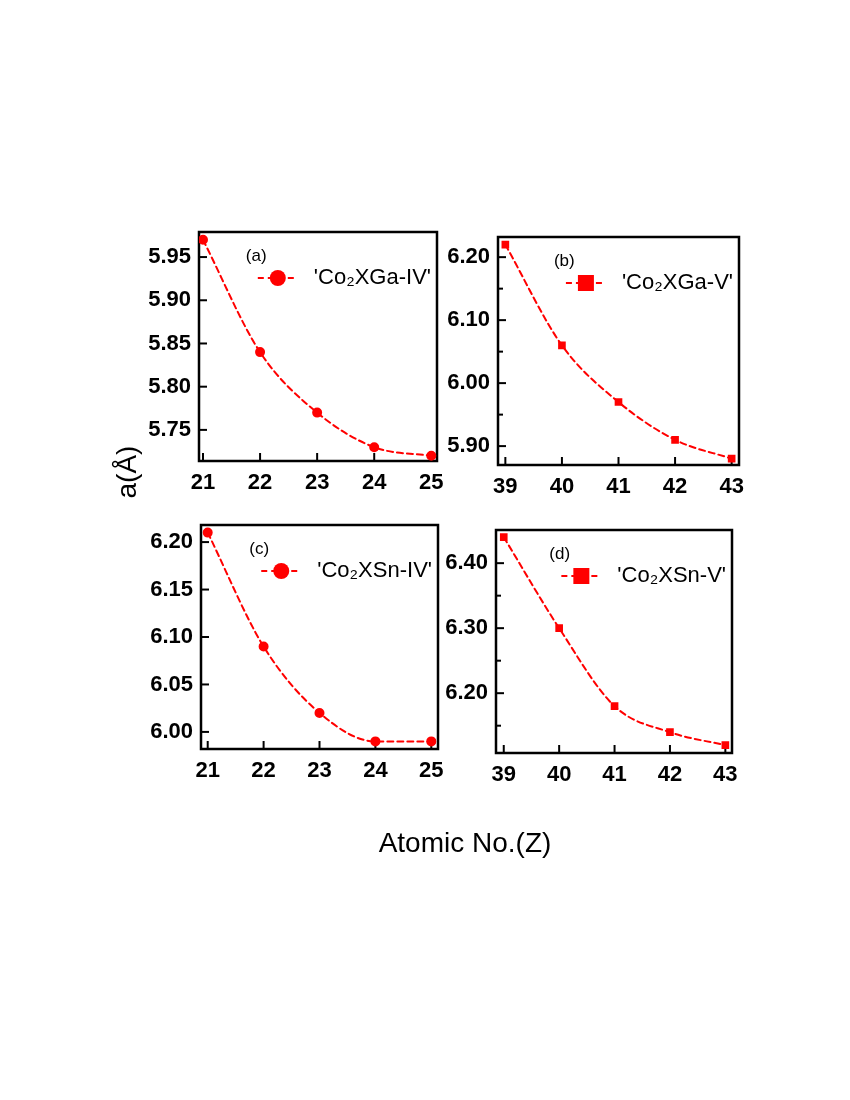 The height and width of the screenshot is (1100, 850). What do you see at coordinates (465, 842) in the screenshot?
I see `x-axis-title: Atomic No.(Z)` at bounding box center [465, 842].